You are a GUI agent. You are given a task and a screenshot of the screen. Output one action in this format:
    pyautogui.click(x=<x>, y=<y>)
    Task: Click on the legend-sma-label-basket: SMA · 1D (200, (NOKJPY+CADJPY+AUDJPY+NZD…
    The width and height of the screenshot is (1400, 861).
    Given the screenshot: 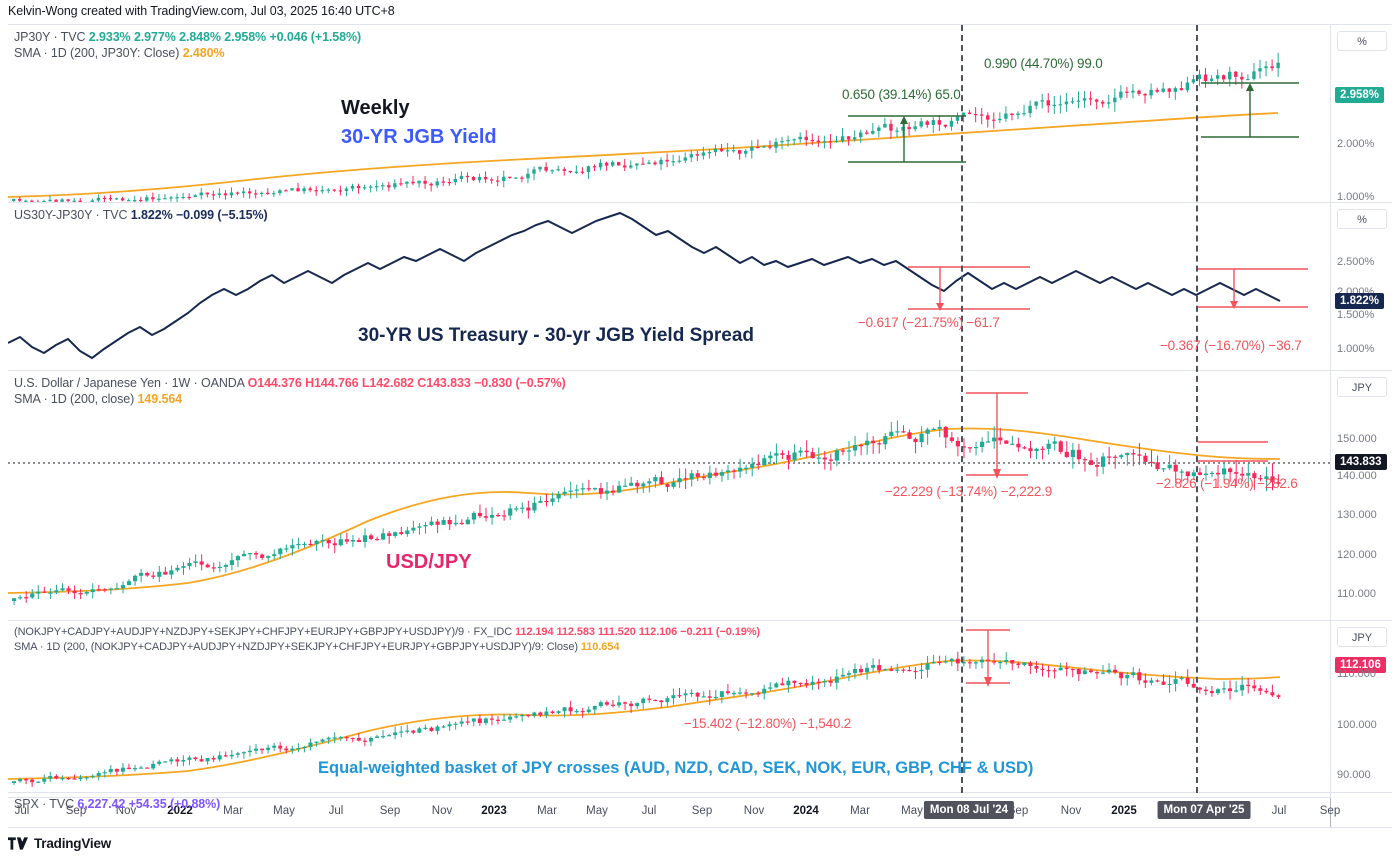 What is the action you would take?
    pyautogui.click(x=296, y=647)
    